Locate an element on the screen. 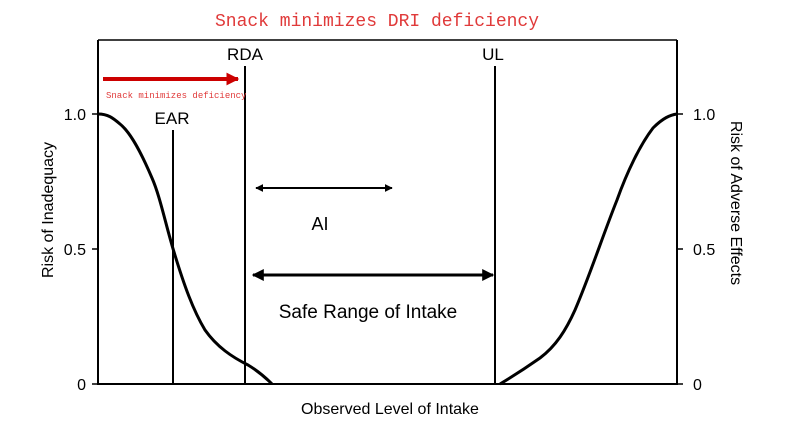  left-tick-label-05: 0.5 is located at coordinates (75, 250).